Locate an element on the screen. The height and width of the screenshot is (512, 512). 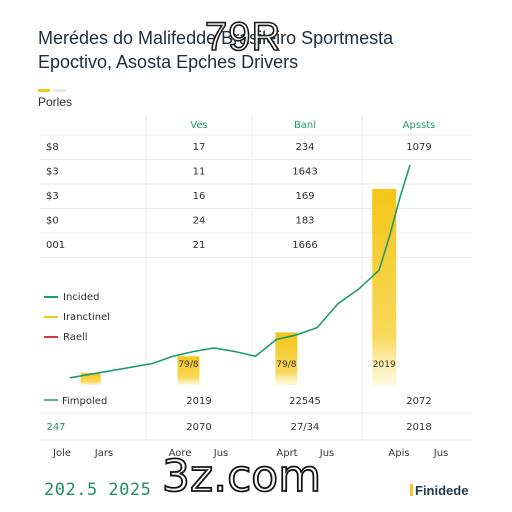
footer-years: 202.5 2025 is located at coordinates (98, 490).